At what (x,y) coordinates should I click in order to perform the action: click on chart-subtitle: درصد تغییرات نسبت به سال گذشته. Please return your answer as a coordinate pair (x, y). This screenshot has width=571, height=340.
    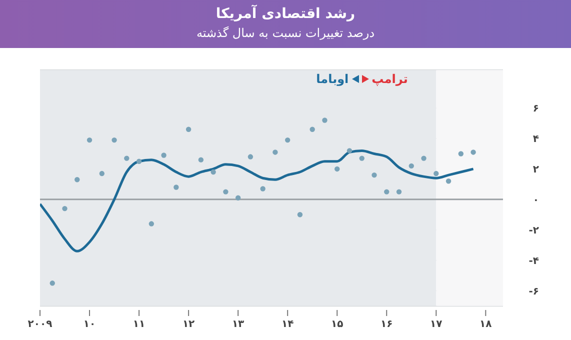
    Looking at the image, I should click on (285, 33).